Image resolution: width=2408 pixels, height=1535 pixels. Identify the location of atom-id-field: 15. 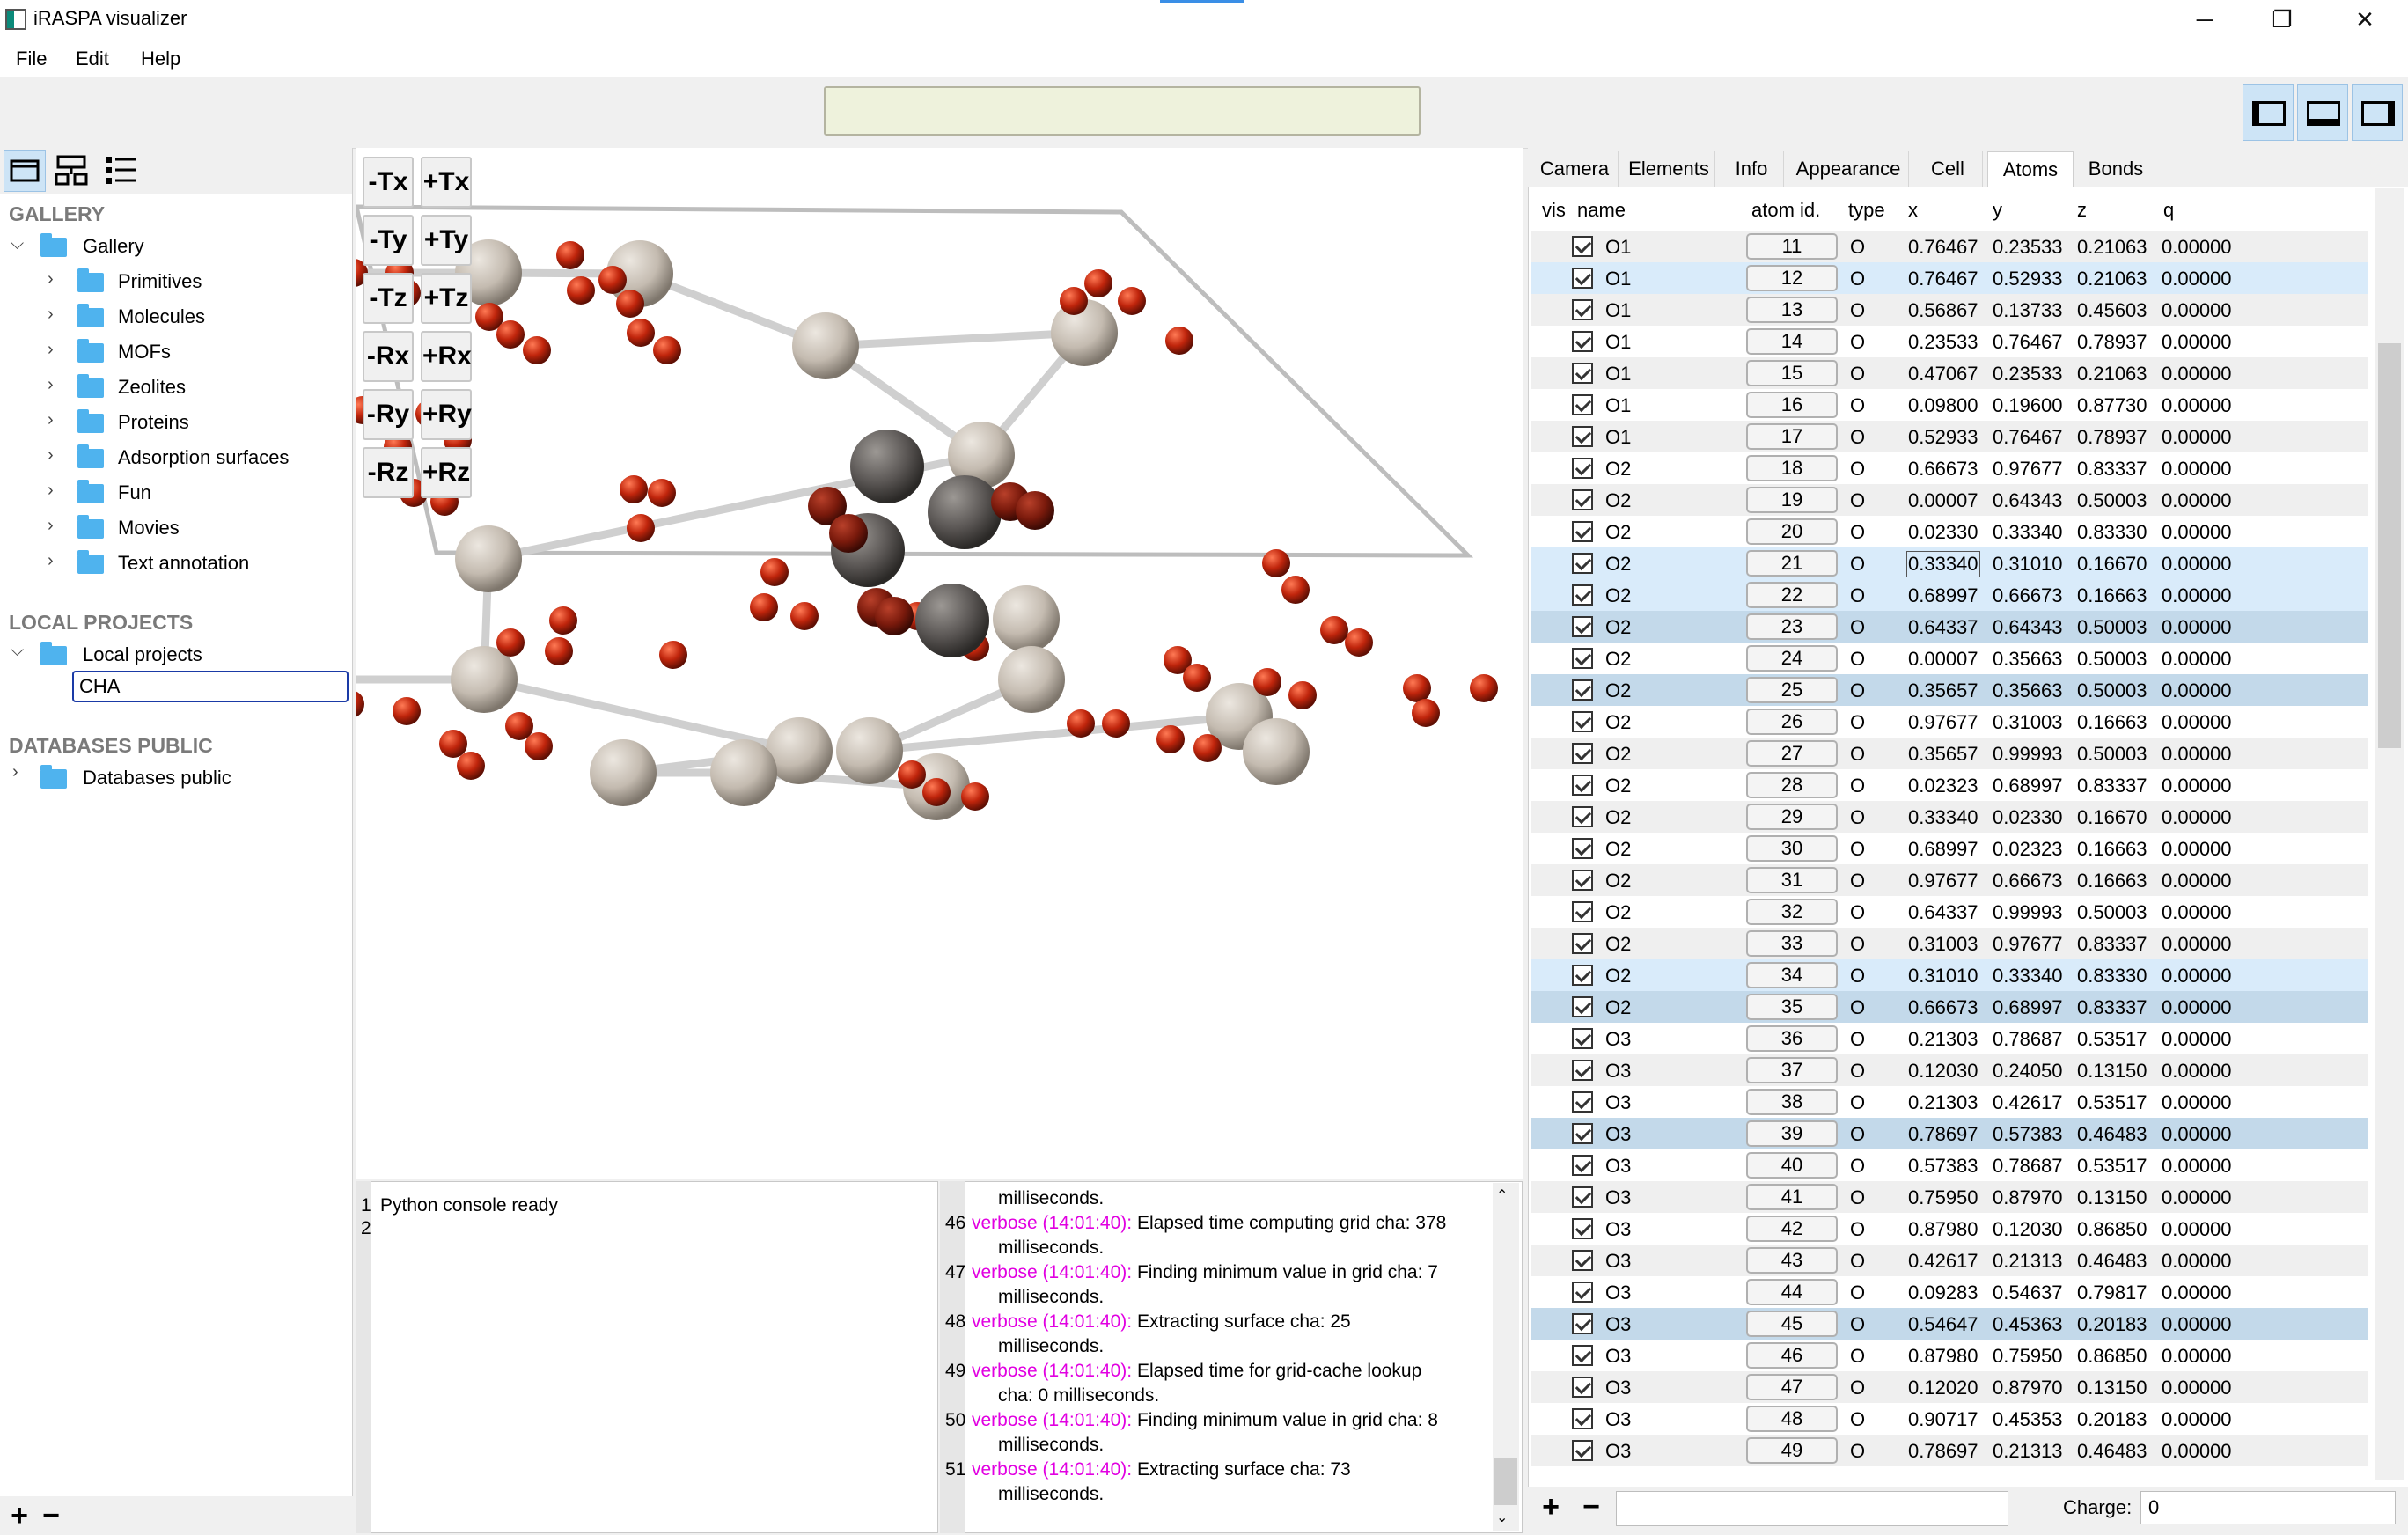
(1792, 373).